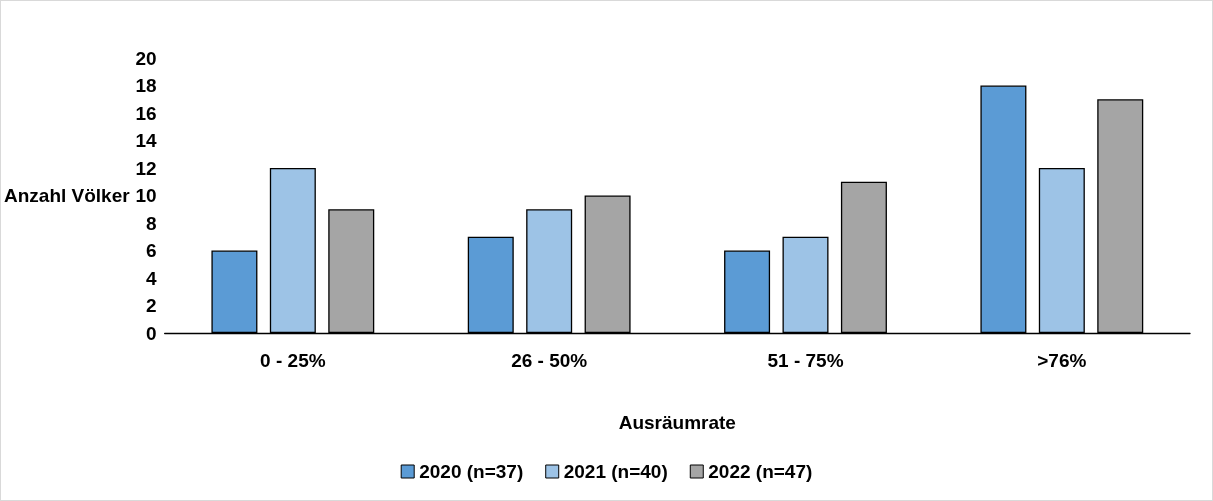 The image size is (1213, 501). I want to click on y-tick-label: 18, so click(146, 85).